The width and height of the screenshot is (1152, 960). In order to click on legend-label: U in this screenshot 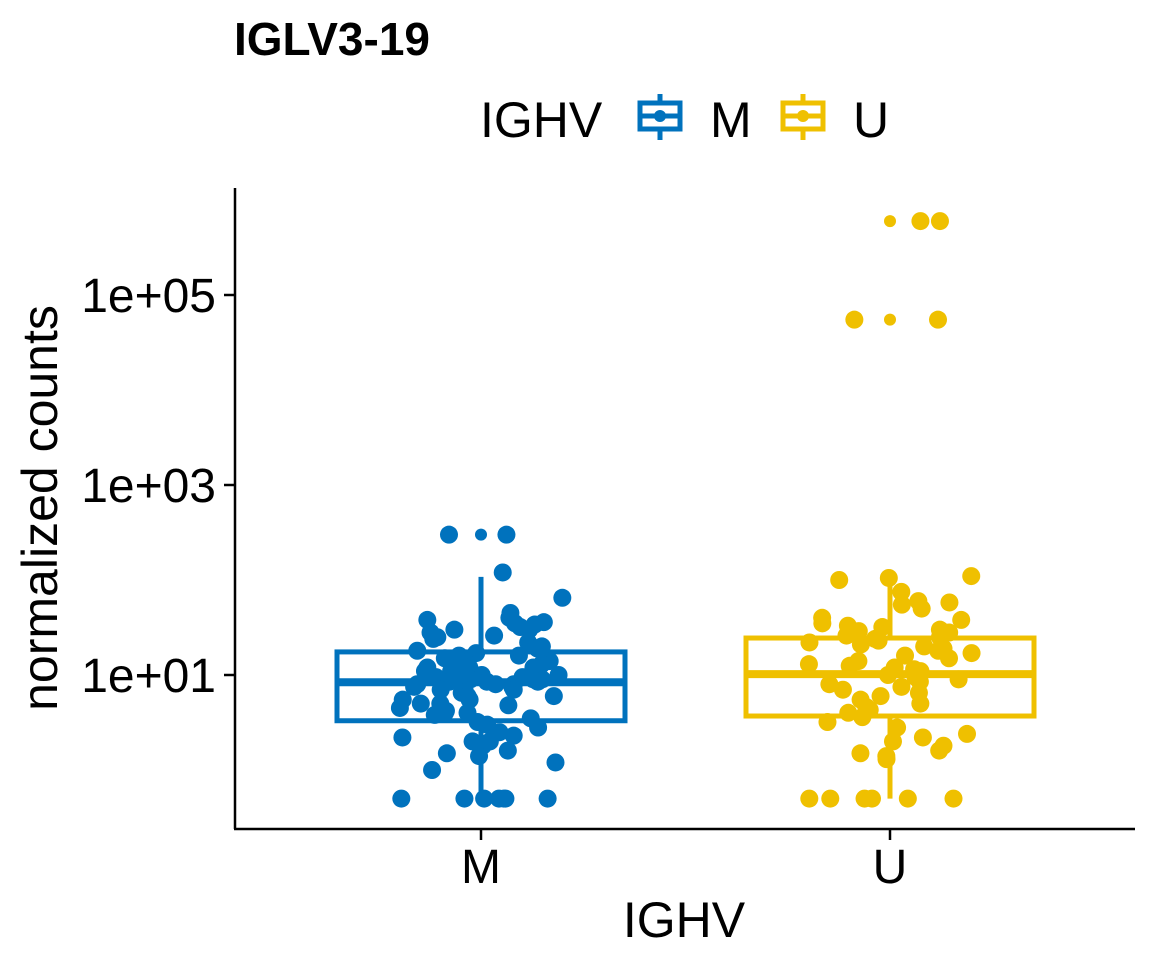, I will do `click(871, 120)`.